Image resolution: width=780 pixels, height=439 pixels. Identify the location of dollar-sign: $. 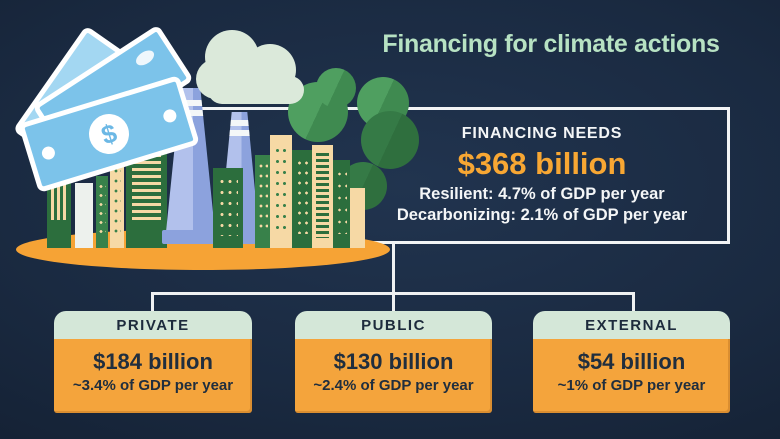
(109, 134).